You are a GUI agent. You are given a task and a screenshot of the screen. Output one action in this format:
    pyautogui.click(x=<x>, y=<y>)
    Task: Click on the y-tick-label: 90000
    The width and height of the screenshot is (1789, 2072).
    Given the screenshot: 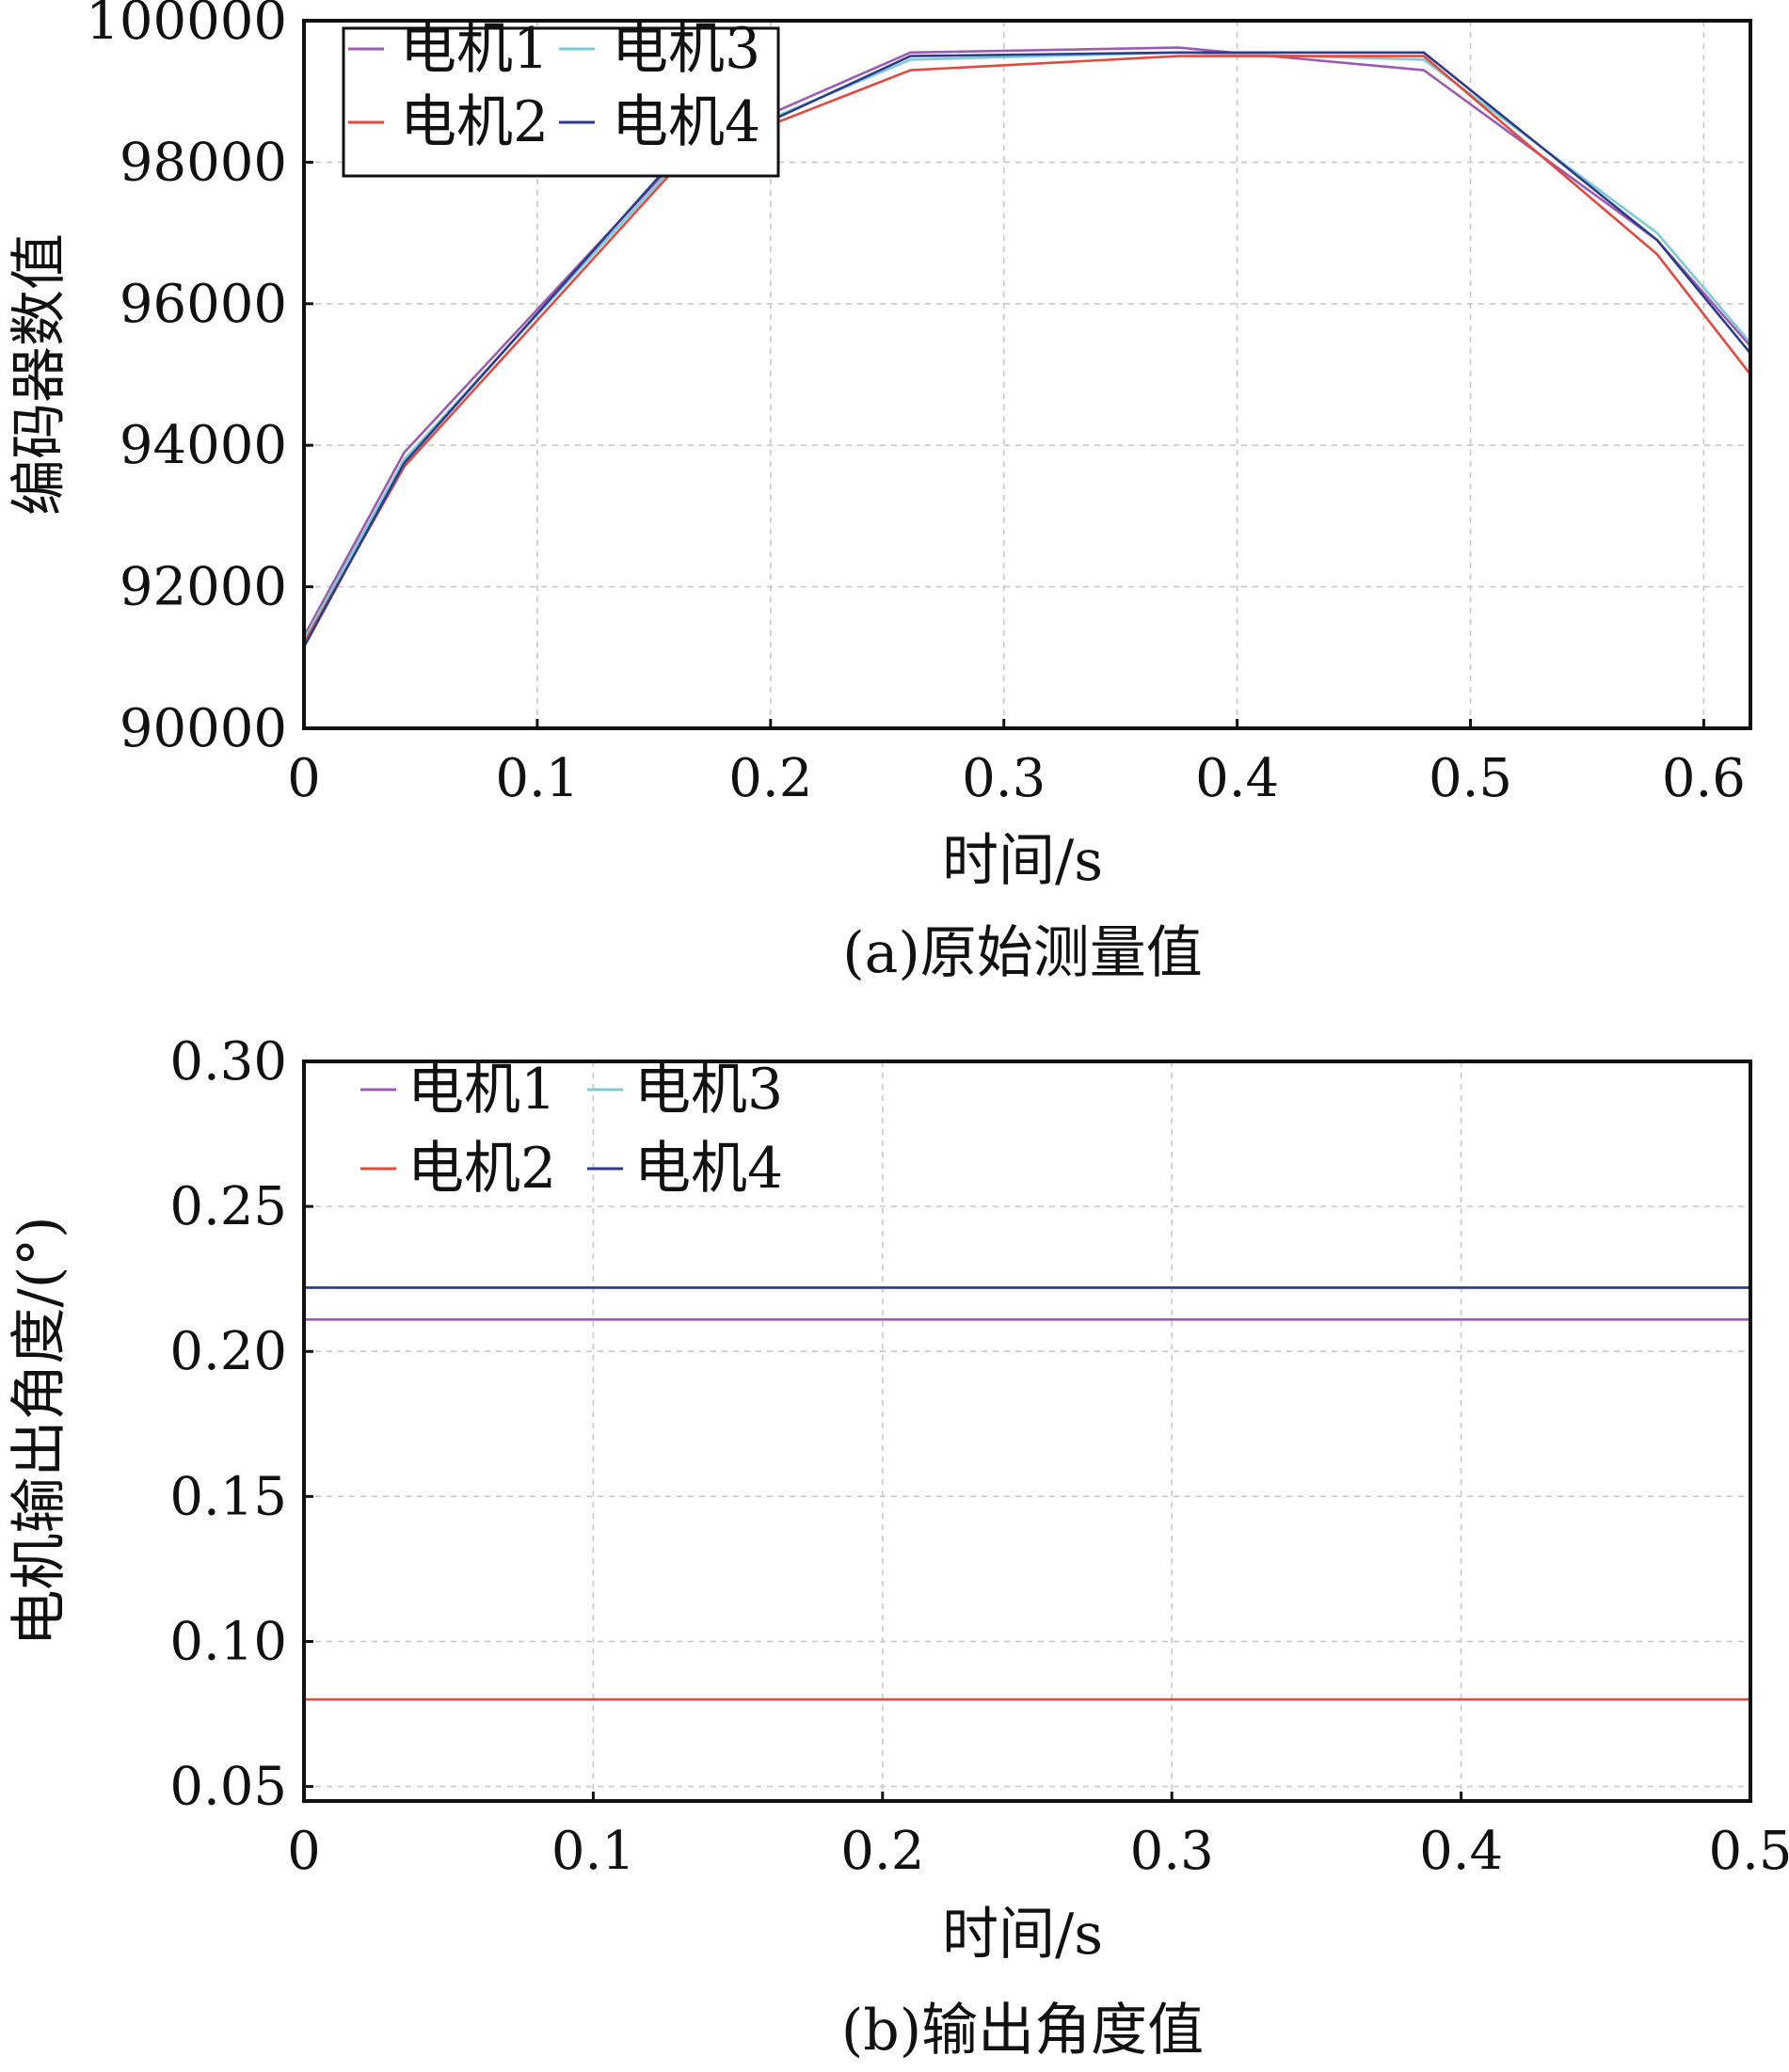 What is the action you would take?
    pyautogui.click(x=203, y=729)
    